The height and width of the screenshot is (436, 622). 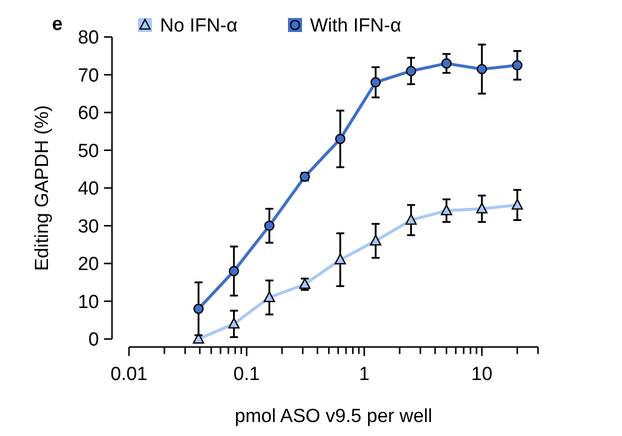 What do you see at coordinates (129, 374) in the screenshot?
I see `x-tick-label: 0.01` at bounding box center [129, 374].